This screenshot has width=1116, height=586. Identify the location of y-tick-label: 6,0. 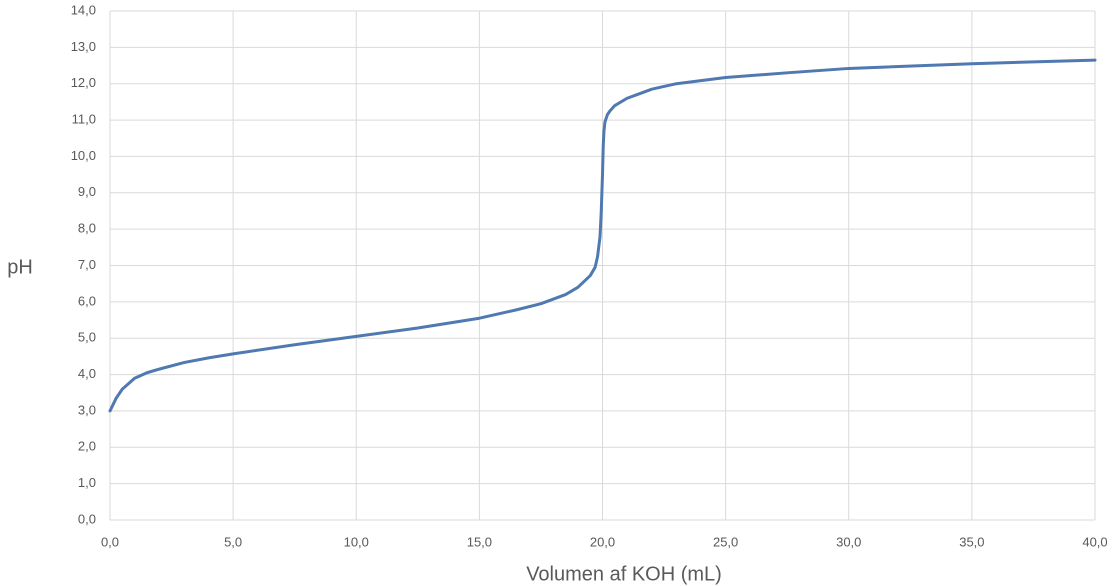
(87, 300).